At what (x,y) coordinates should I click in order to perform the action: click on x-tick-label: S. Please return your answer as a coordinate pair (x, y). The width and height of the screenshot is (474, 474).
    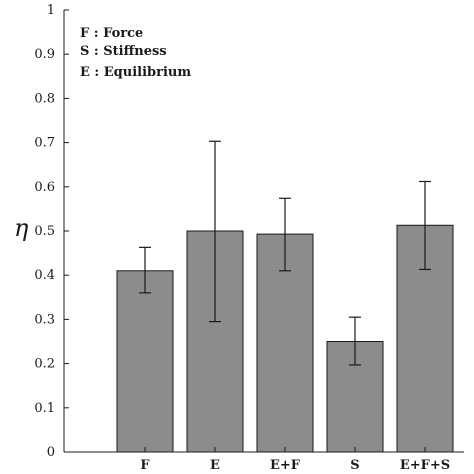
    Looking at the image, I should click on (354, 465).